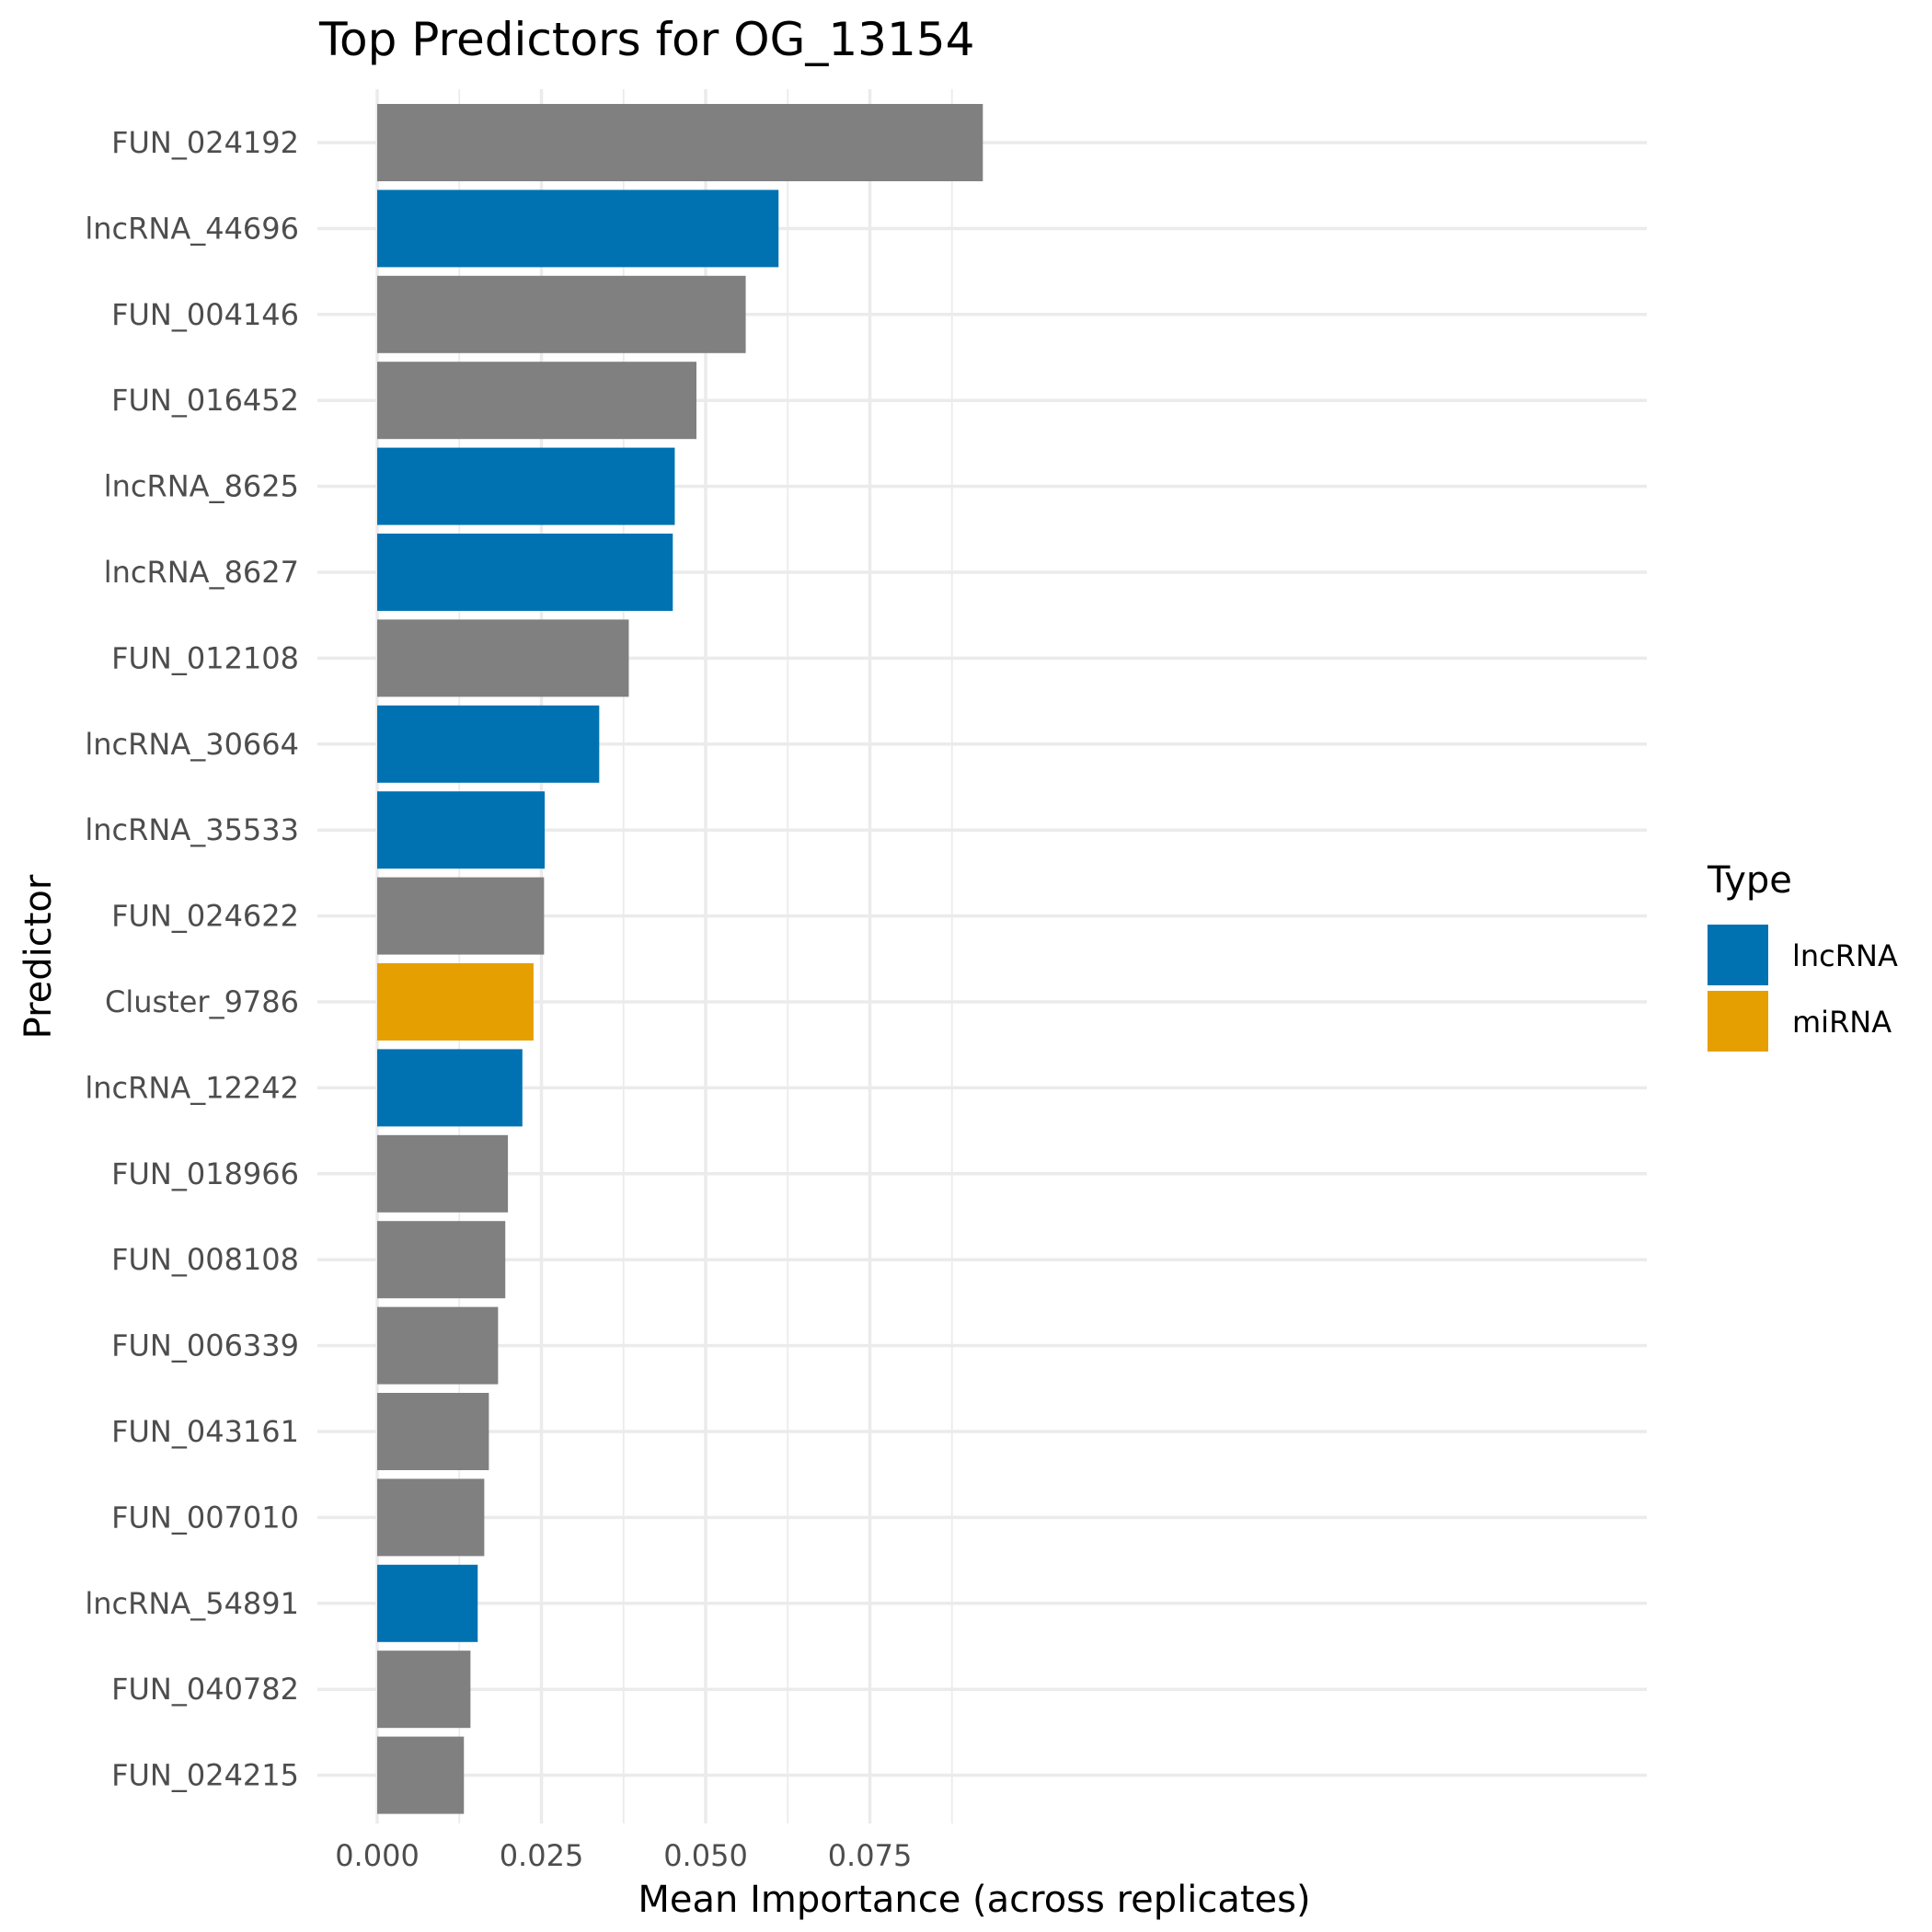 This screenshot has height=1932, width=1932. I want to click on x-tick-labels: 0.000 0.025 0.050 0.075, so click(623, 1855).